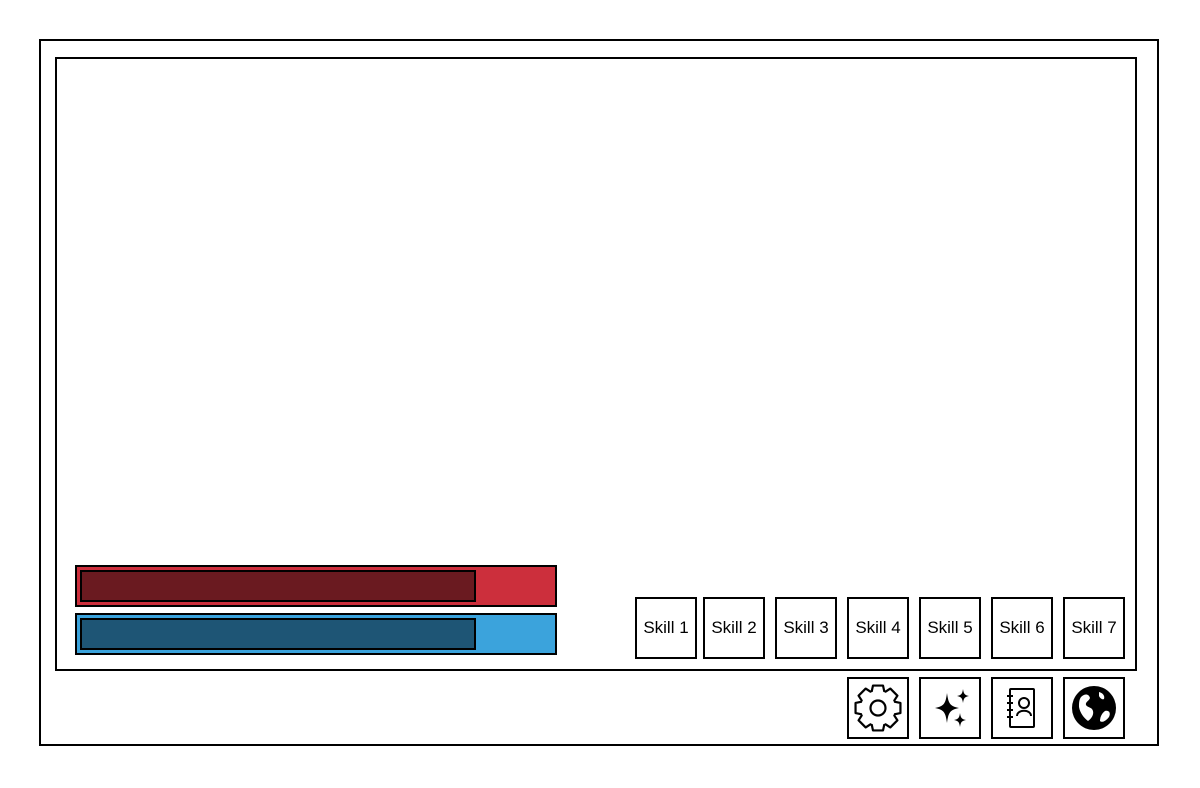 The height and width of the screenshot is (788, 1200). I want to click on skills-button, so click(950, 708).